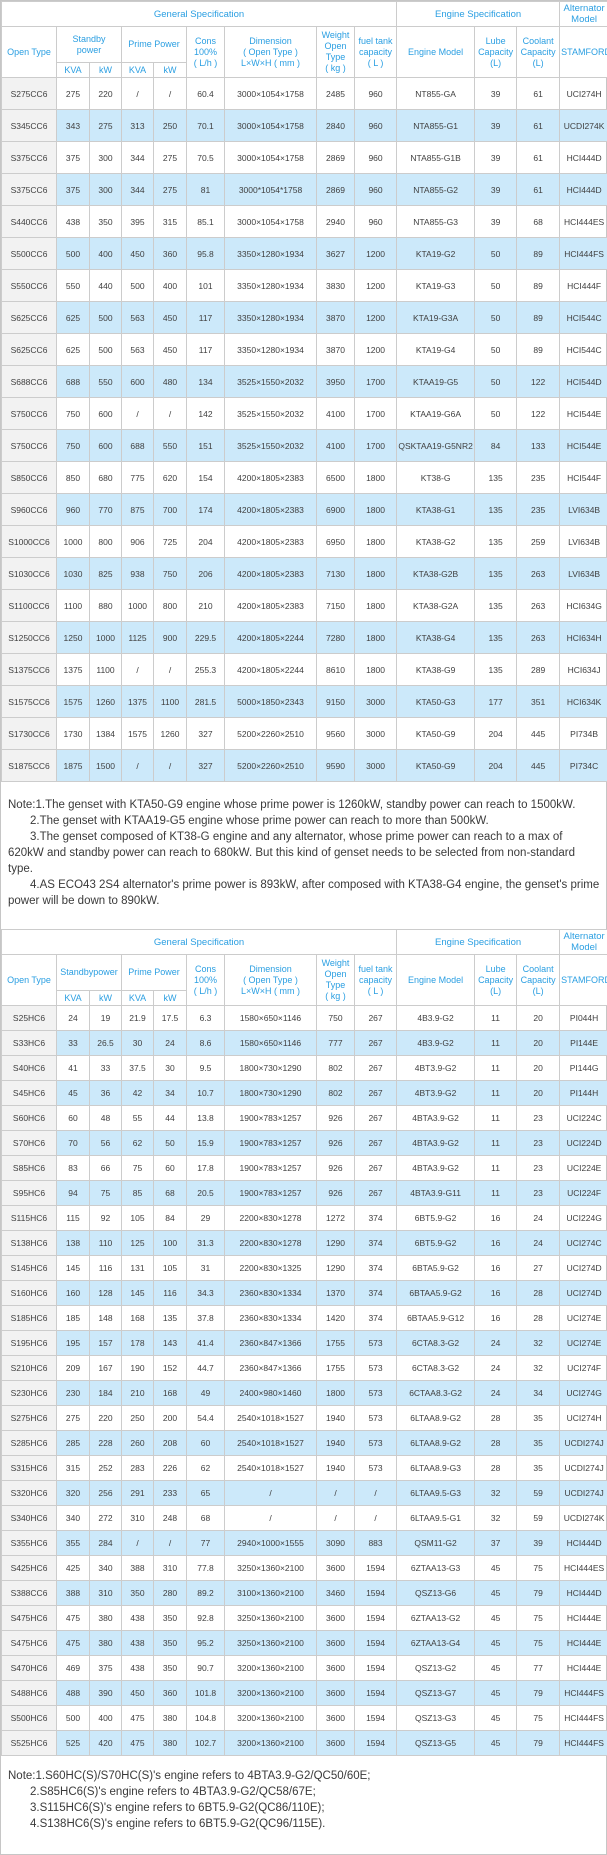 The width and height of the screenshot is (607, 1855). I want to click on spec-cell: 19, so click(106, 1018).